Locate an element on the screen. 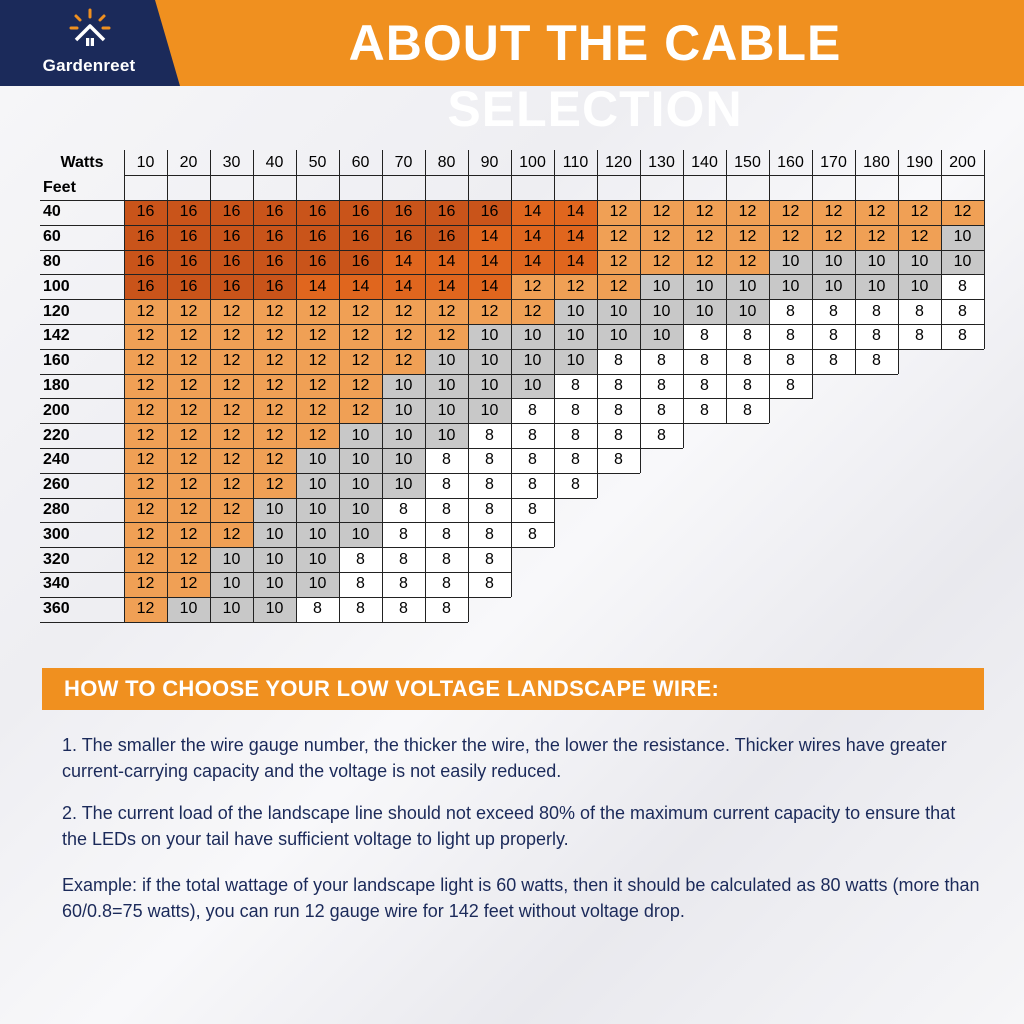 The height and width of the screenshot is (1024, 1024). gauge-cell: 14 is located at coordinates (446, 287).